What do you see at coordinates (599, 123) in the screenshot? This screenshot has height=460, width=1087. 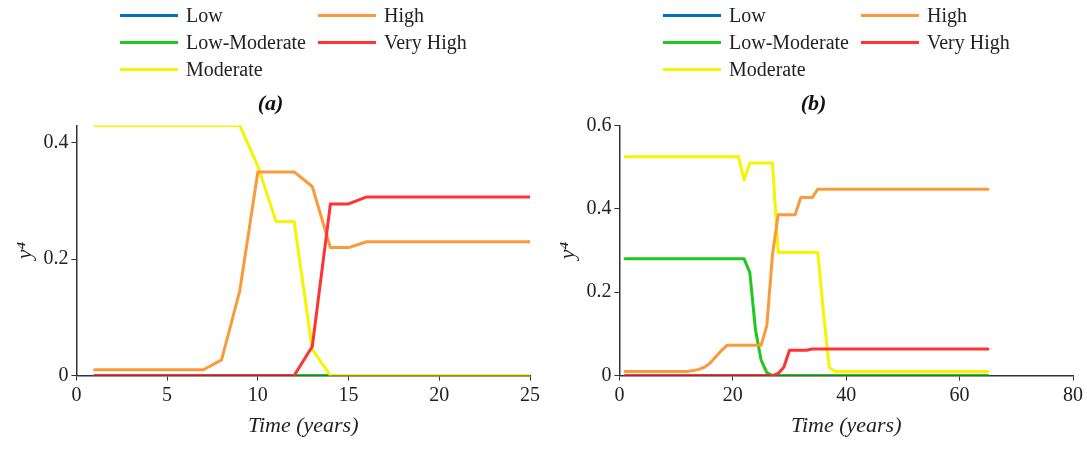 I see `y-tick-label: 0.6` at bounding box center [599, 123].